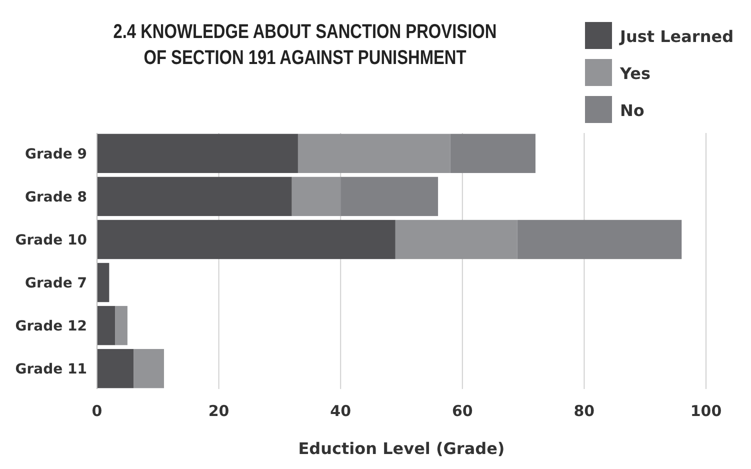 The width and height of the screenshot is (751, 469). What do you see at coordinates (305, 43) in the screenshot?
I see `chart-title: 2.4 KNOWLEDGE ABOUT SANCTION PROVISION OF SECTION 191 AGAINST PUNISHMENT` at bounding box center [305, 43].